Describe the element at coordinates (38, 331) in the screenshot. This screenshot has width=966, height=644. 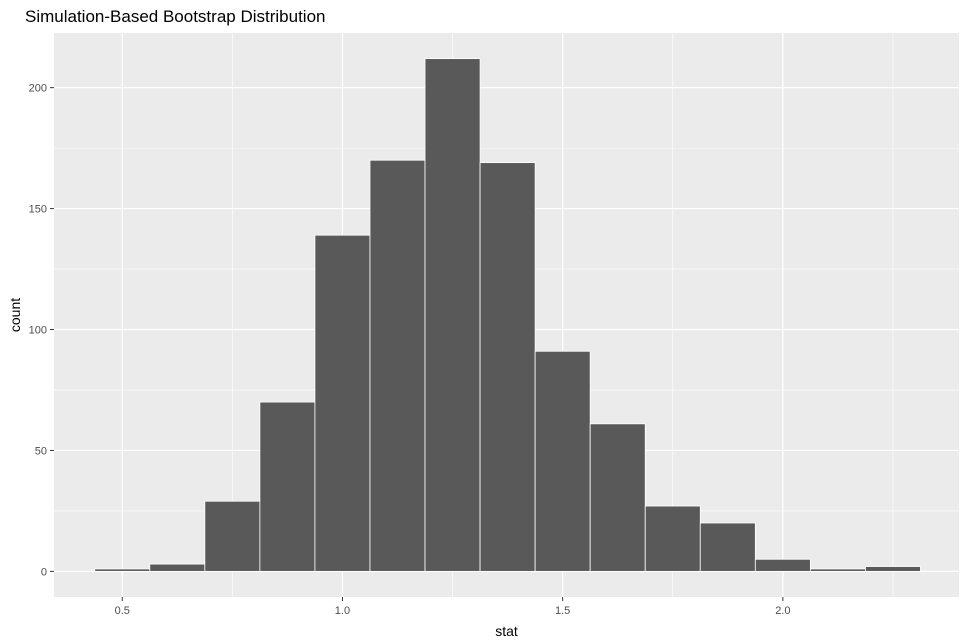
I see `y-tick-label: 100` at that location.